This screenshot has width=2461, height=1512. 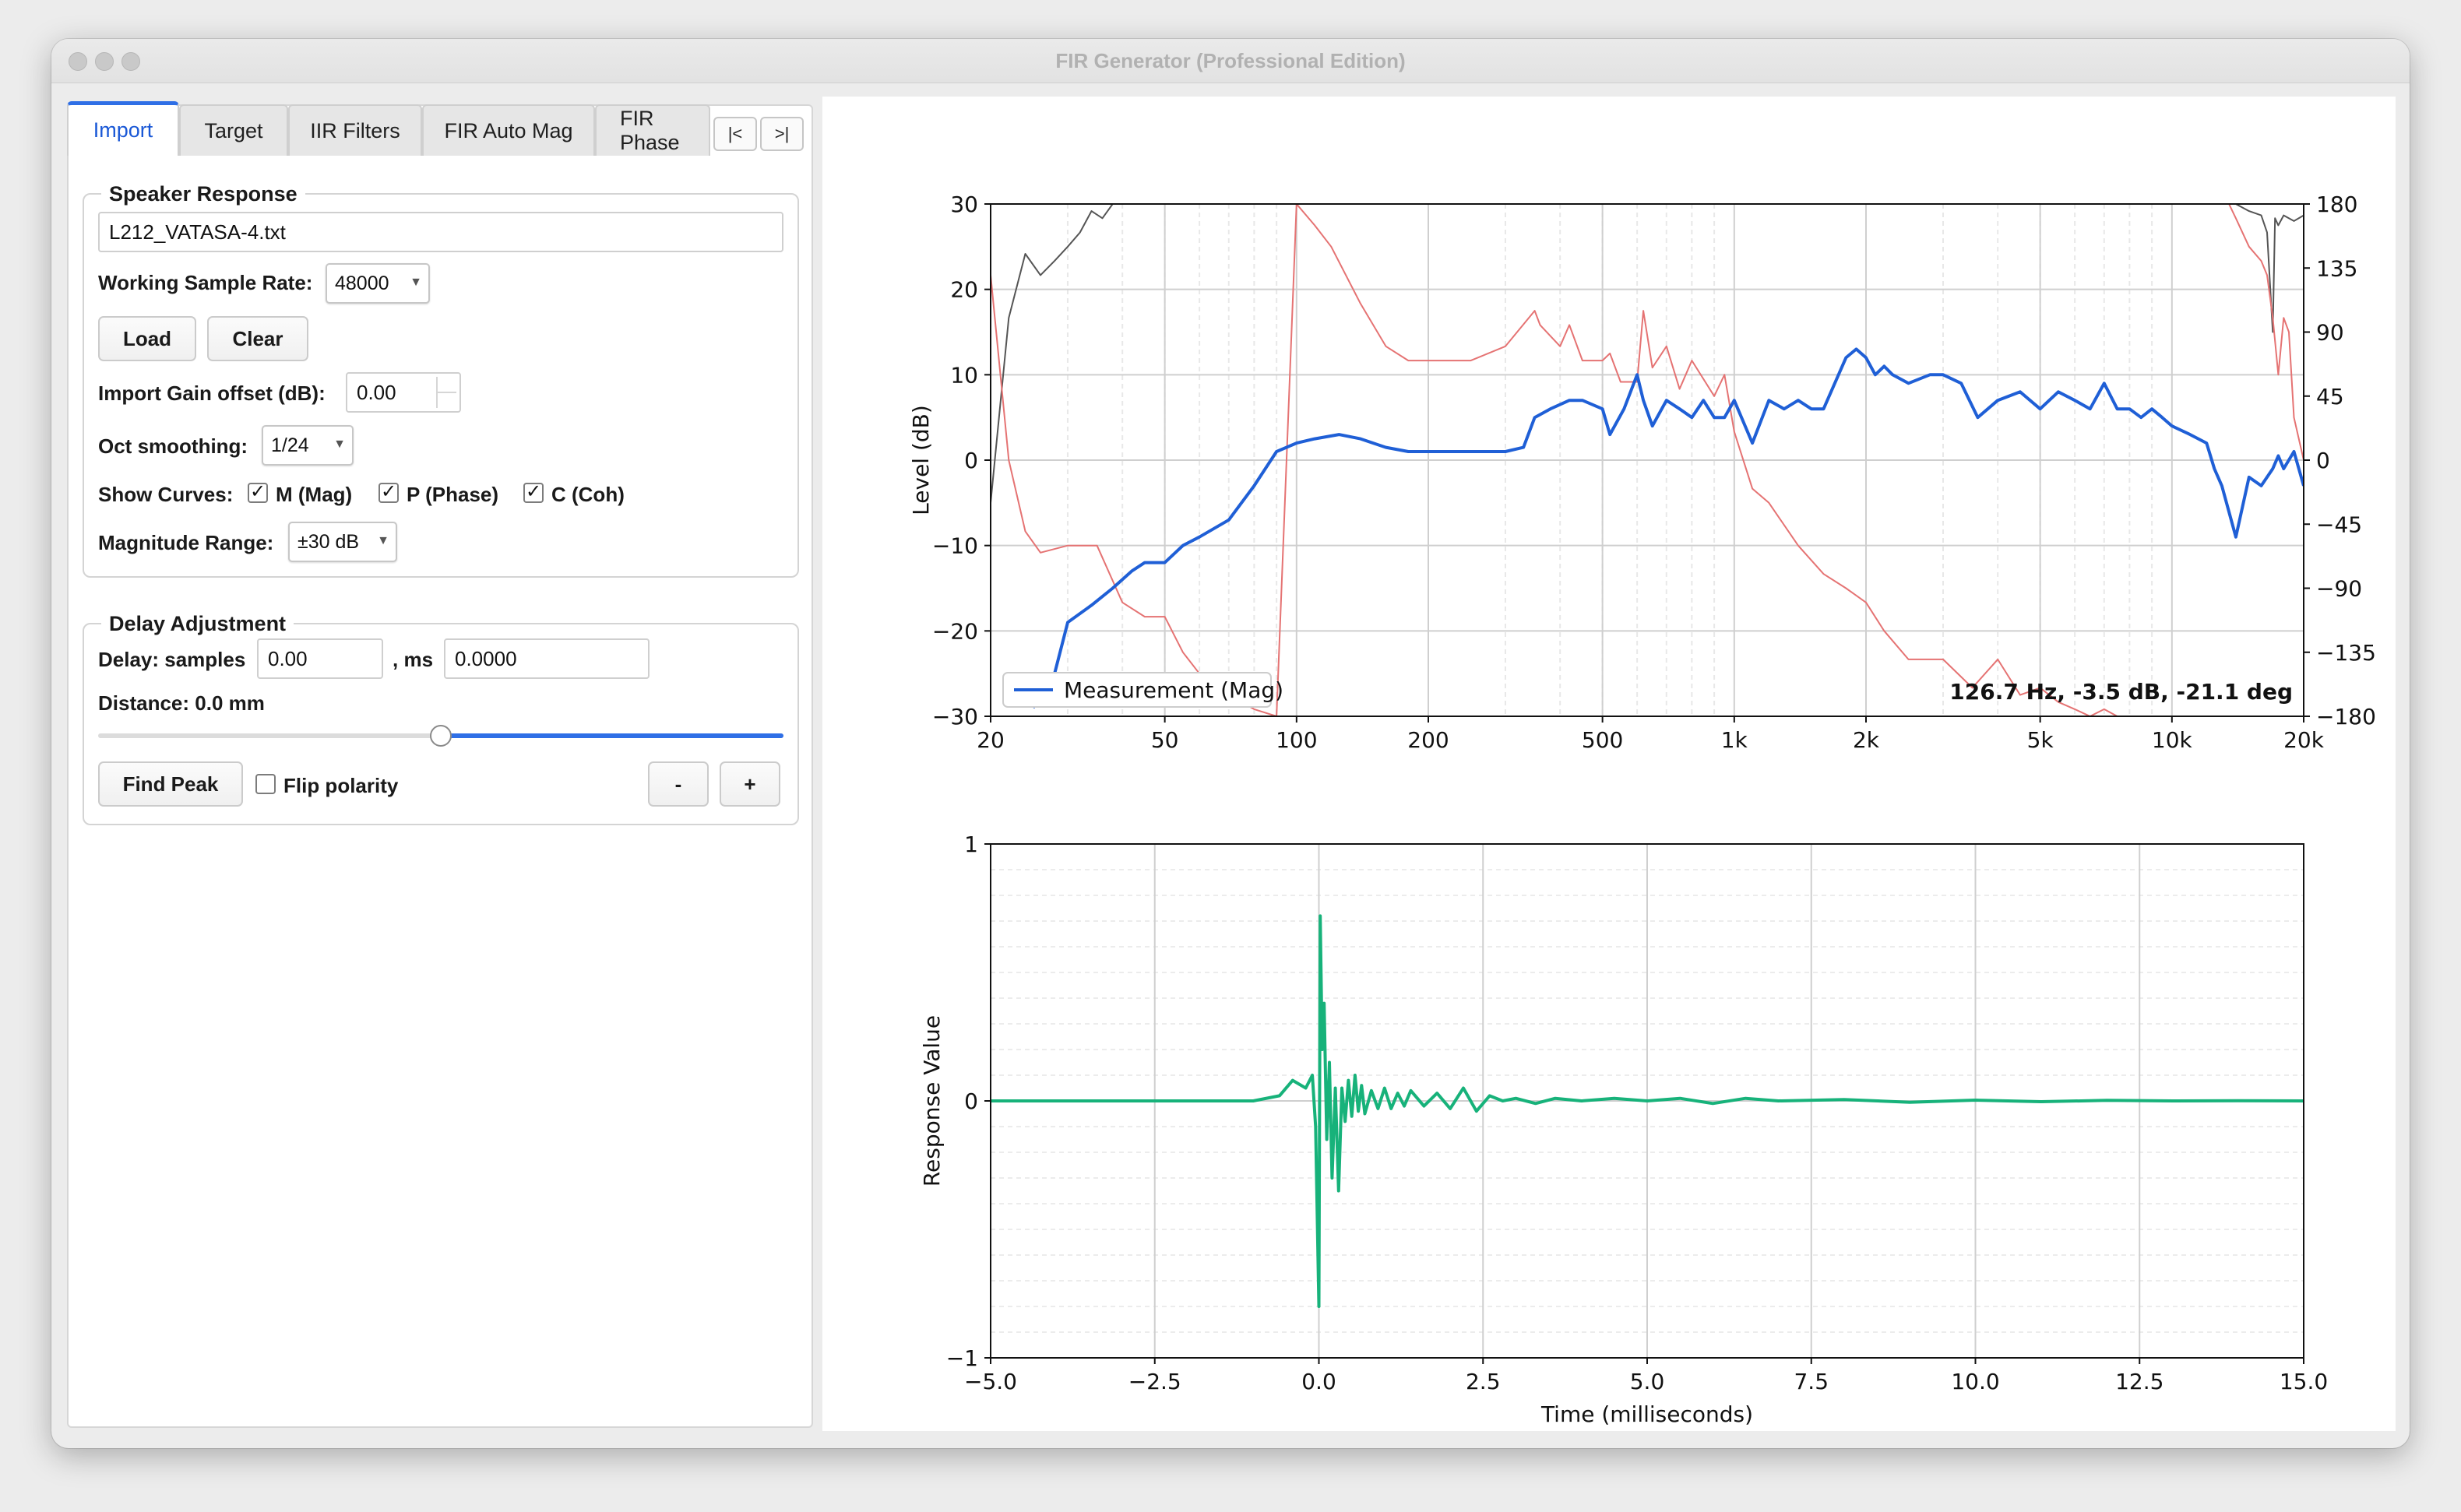 I want to click on freq-x-tick-label: 10k, so click(x=2172, y=740).